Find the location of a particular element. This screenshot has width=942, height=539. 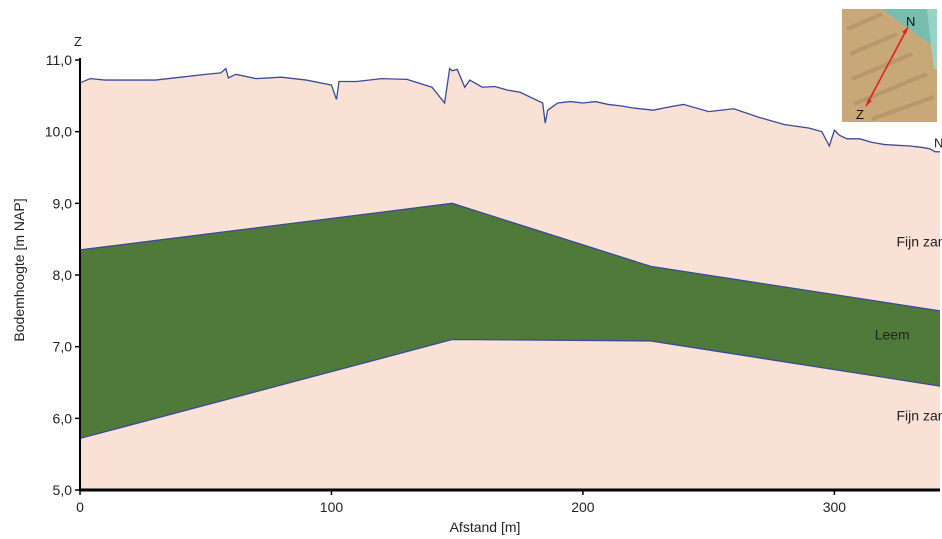

inset-map: N Z is located at coordinates (889, 65).